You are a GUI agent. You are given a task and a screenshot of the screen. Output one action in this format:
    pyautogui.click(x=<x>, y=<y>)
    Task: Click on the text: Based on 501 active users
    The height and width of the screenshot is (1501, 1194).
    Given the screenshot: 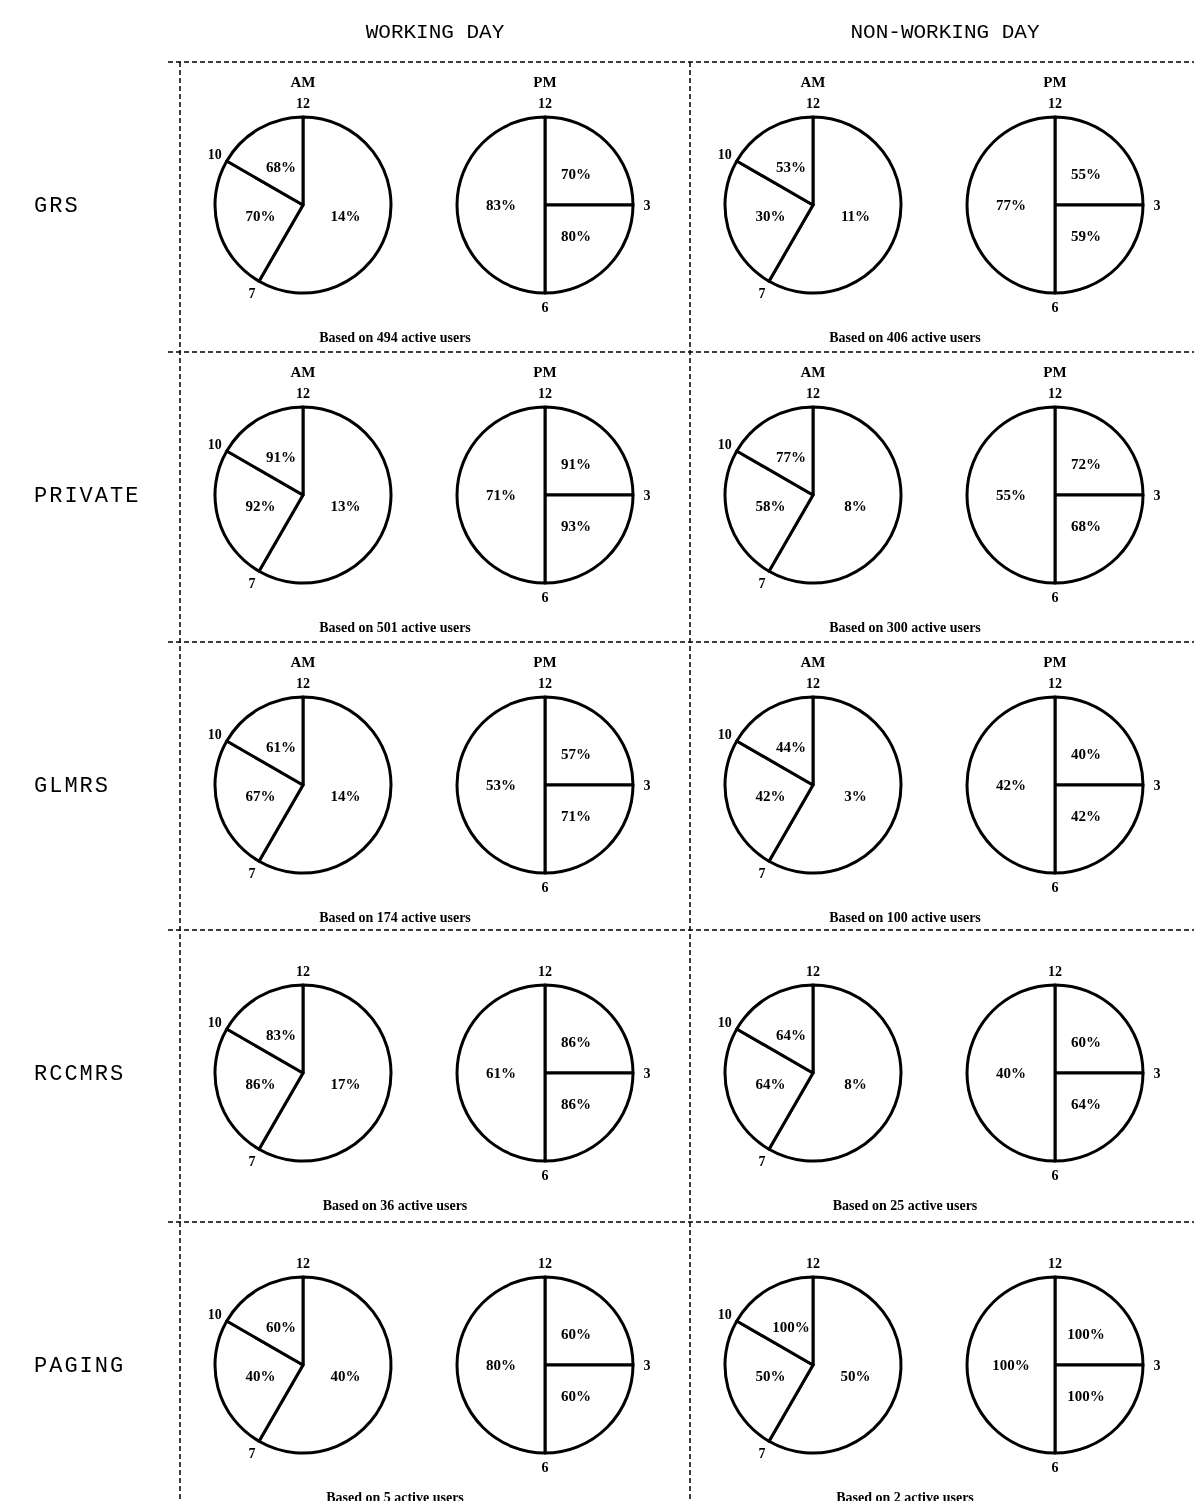 What is the action you would take?
    pyautogui.click(x=395, y=627)
    